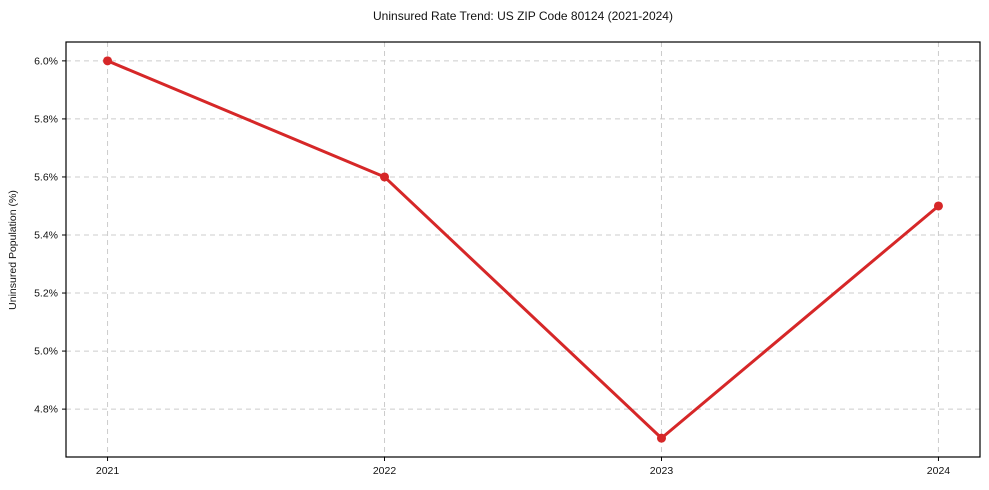 The height and width of the screenshot is (490, 989). I want to click on y-tick-label: 5.2%, so click(46, 294).